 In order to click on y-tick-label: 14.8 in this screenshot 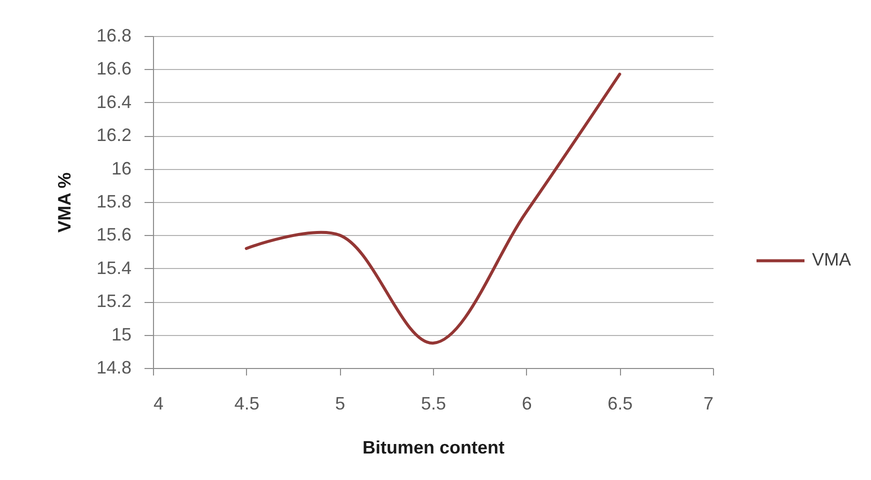, I will do `click(114, 368)`.